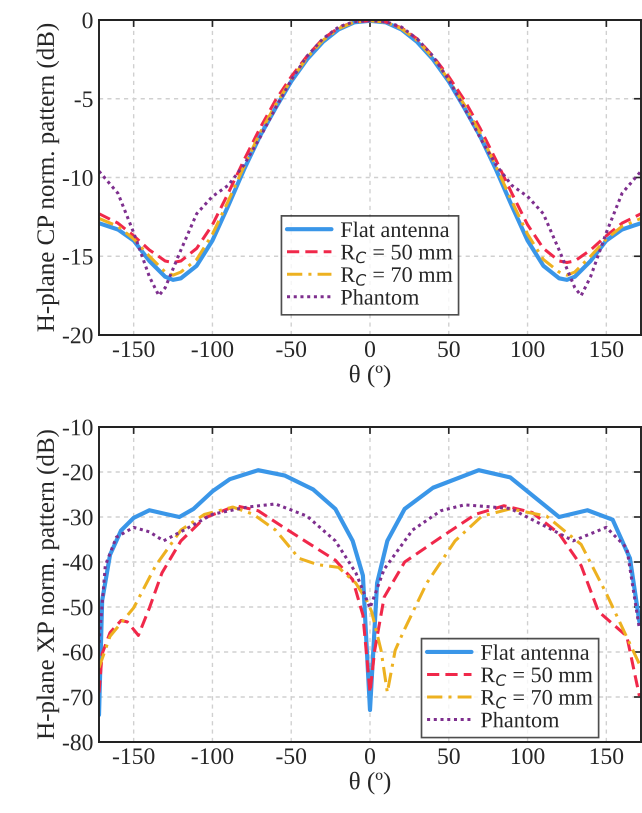  Describe the element at coordinates (77, 652) in the screenshot. I see `y-tick-label: -60` at that location.